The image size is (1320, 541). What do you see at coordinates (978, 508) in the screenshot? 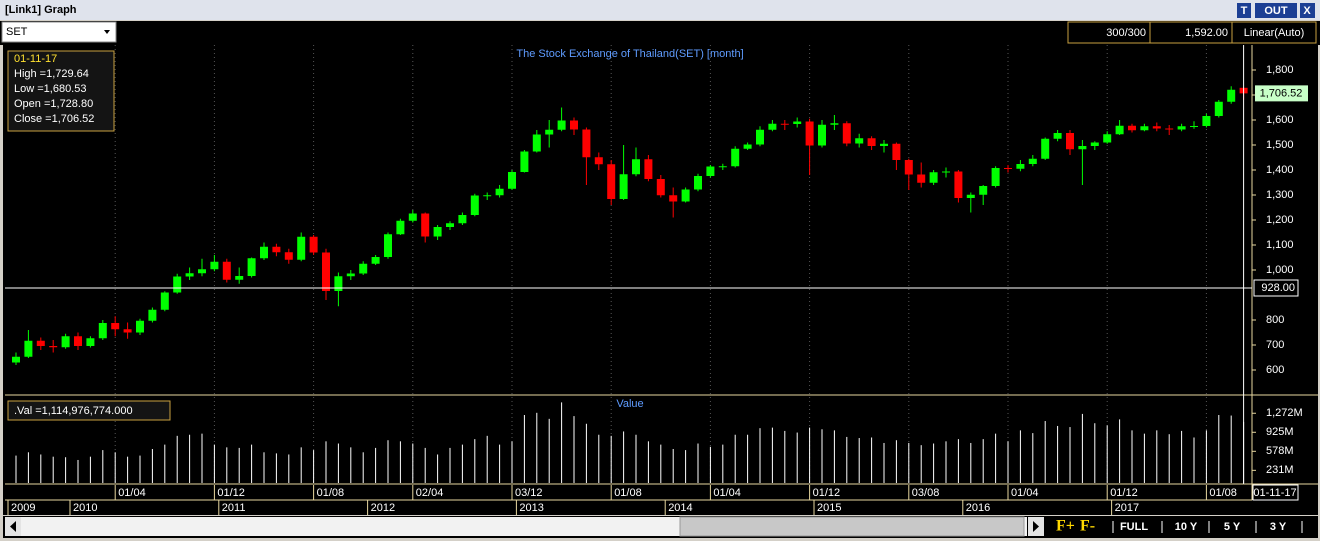
I see `year-label: 2016` at bounding box center [978, 508].